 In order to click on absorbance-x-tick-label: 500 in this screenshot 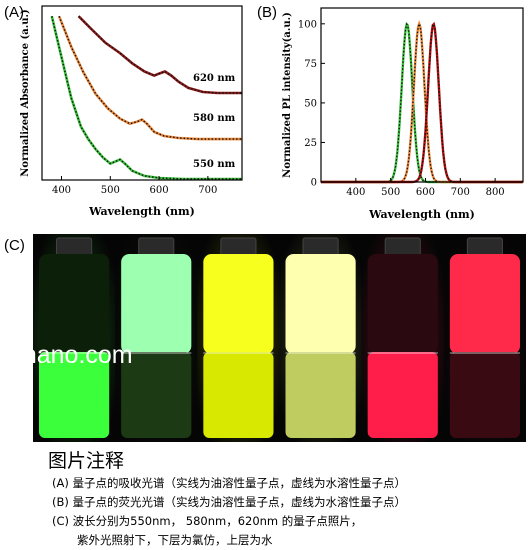, I will do `click(110, 190)`.